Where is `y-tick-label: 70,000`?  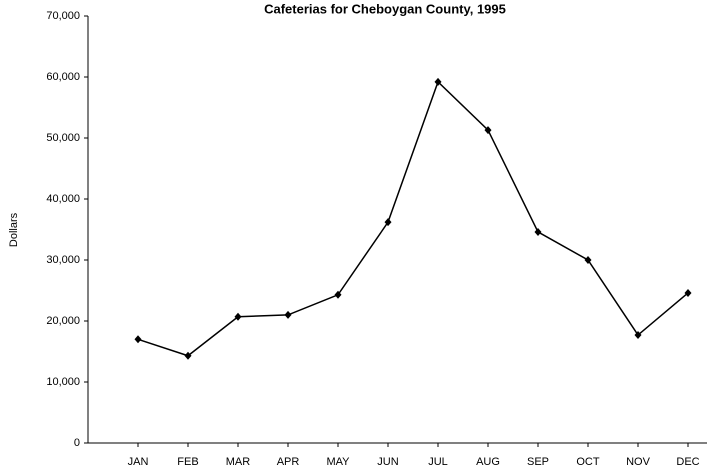
y-tick-label: 70,000 is located at coordinates (63, 16).